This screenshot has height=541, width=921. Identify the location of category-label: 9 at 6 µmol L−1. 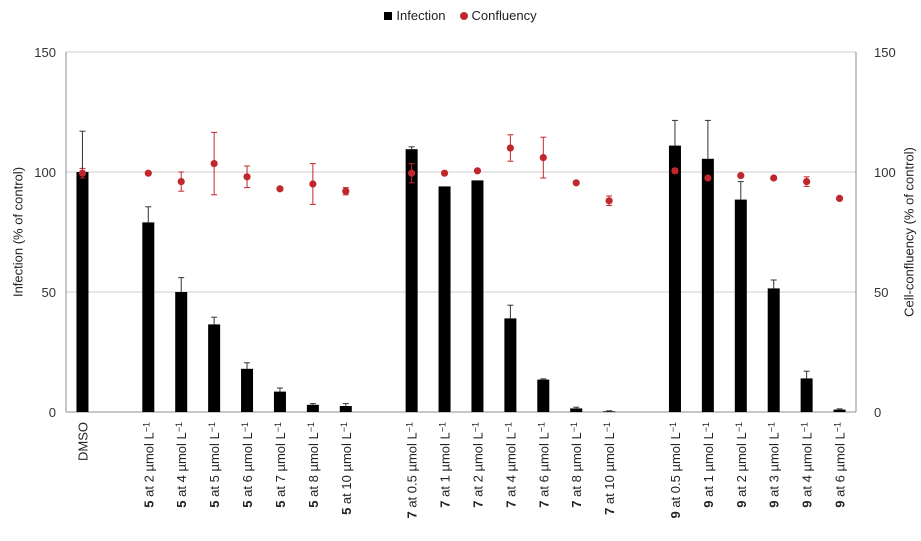
(840, 465).